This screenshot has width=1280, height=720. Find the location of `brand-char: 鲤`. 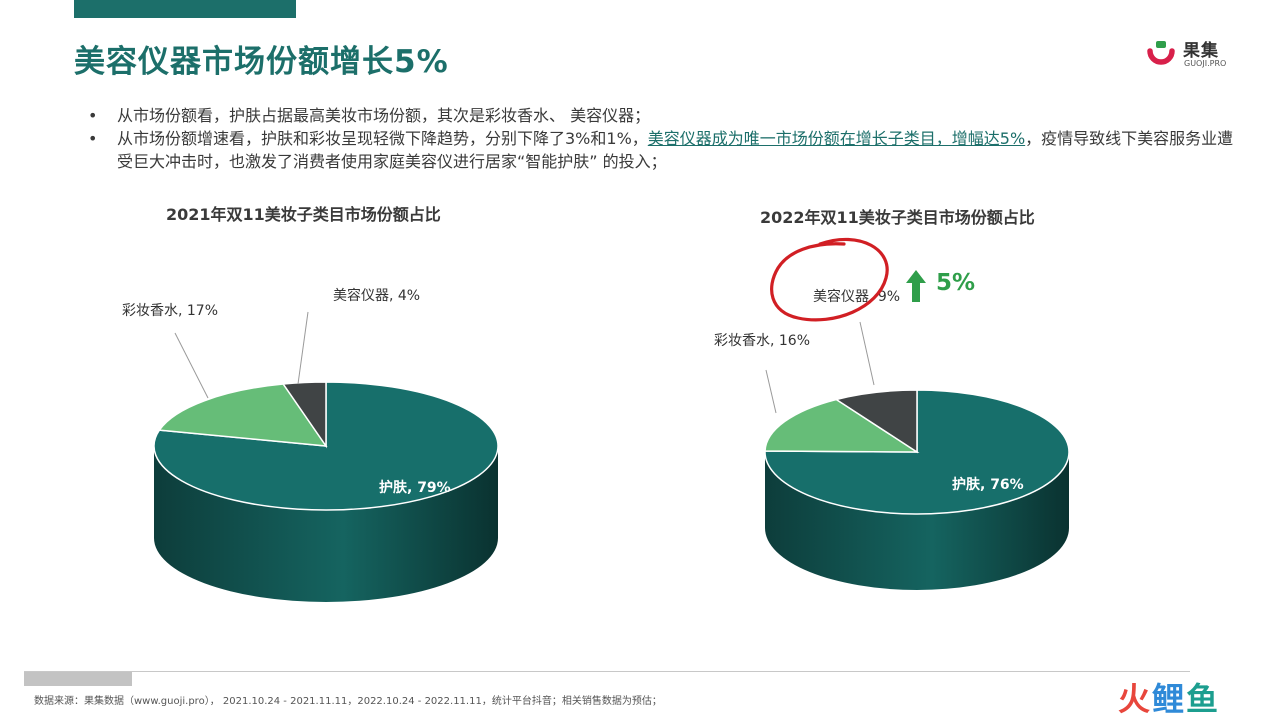

brand-char: 鲤 is located at coordinates (1169, 699).